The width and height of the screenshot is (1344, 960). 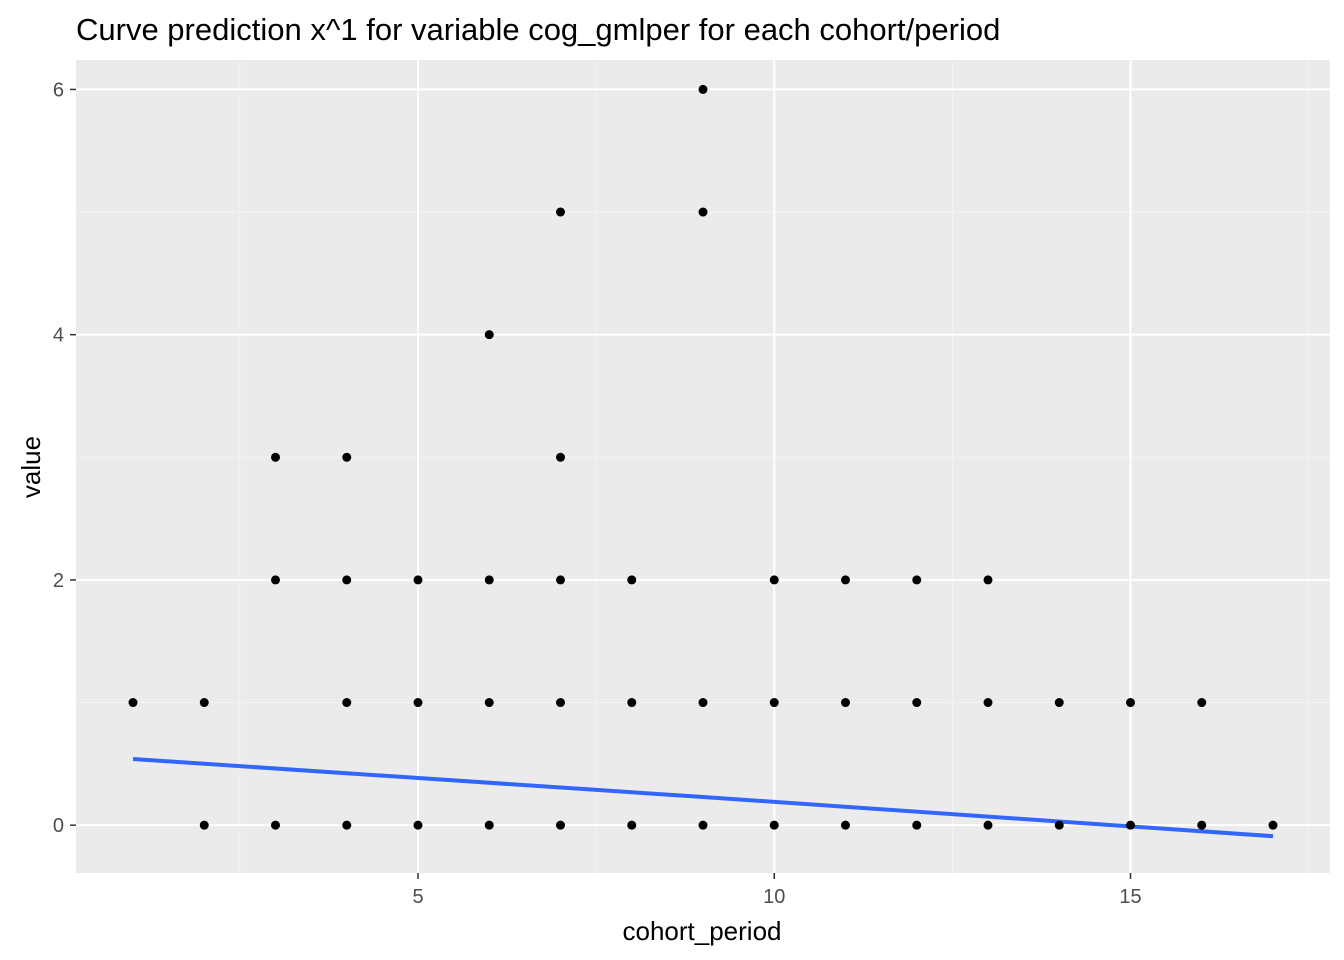 I want to click on trend-line, so click(x=703, y=798).